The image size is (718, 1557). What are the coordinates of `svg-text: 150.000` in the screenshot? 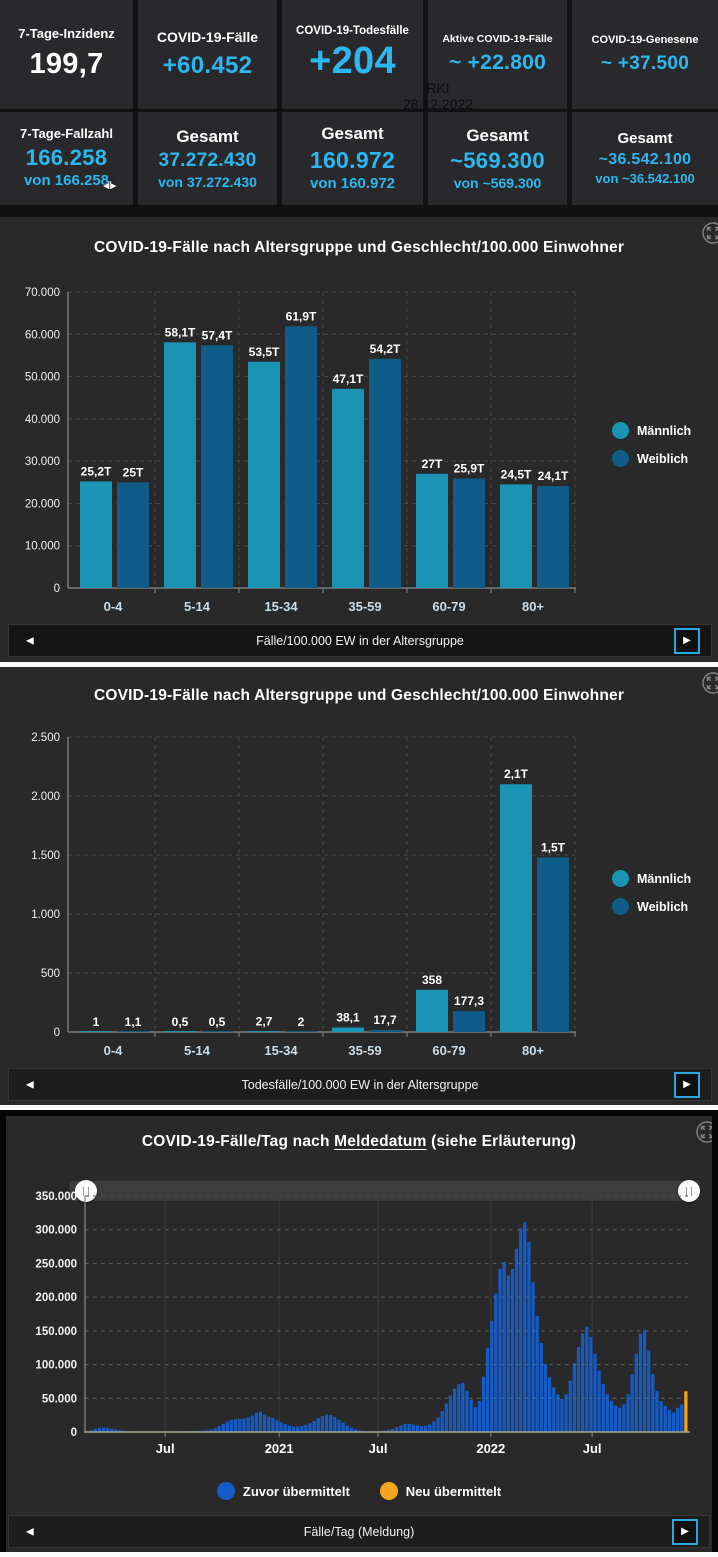 It's located at (56, 1332).